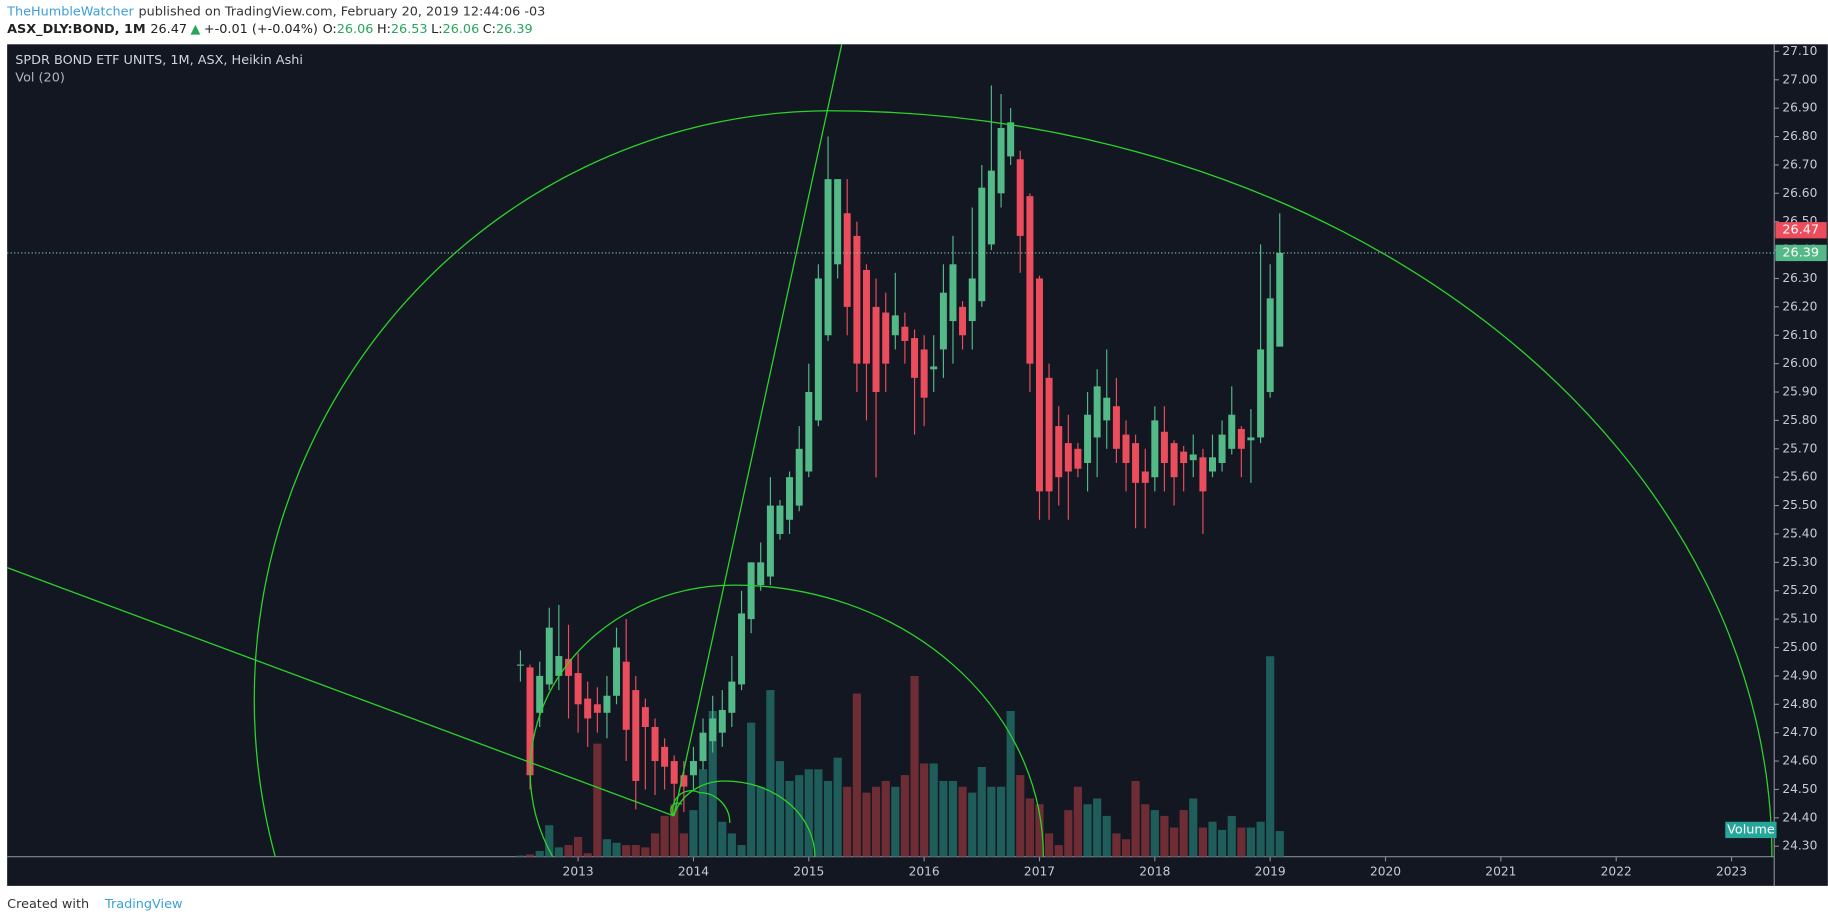  What do you see at coordinates (409, 29) in the screenshot?
I see `ohlc-value: 26.53` at bounding box center [409, 29].